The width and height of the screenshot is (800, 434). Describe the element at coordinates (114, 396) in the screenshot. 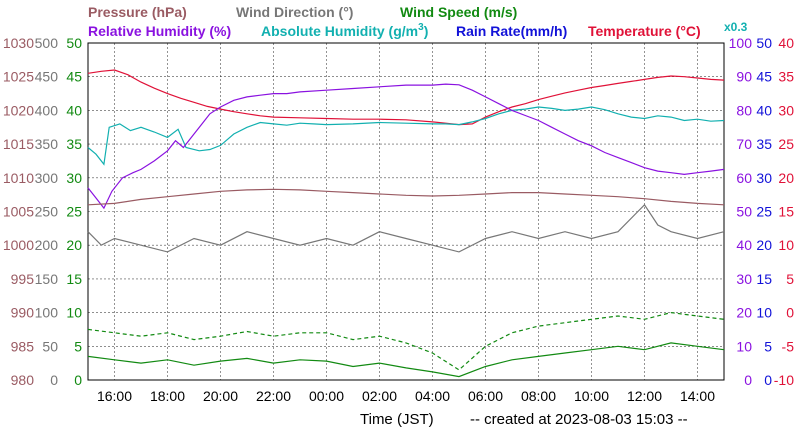

I see `x-tick-label: 16:00` at that location.